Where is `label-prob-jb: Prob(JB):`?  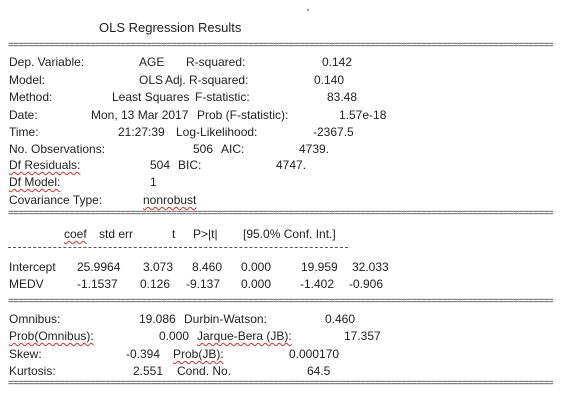 label-prob-jb: Prob(JB): is located at coordinates (198, 354).